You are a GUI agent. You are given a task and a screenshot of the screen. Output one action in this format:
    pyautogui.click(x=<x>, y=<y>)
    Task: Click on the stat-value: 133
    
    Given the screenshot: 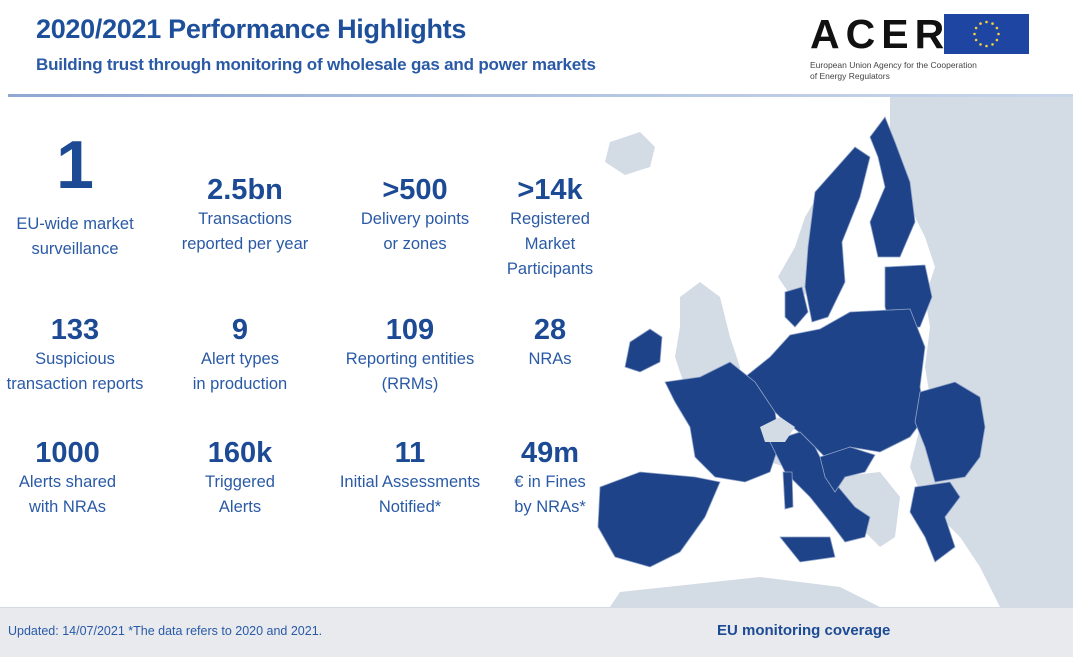 What is the action you would take?
    pyautogui.click(x=75, y=330)
    